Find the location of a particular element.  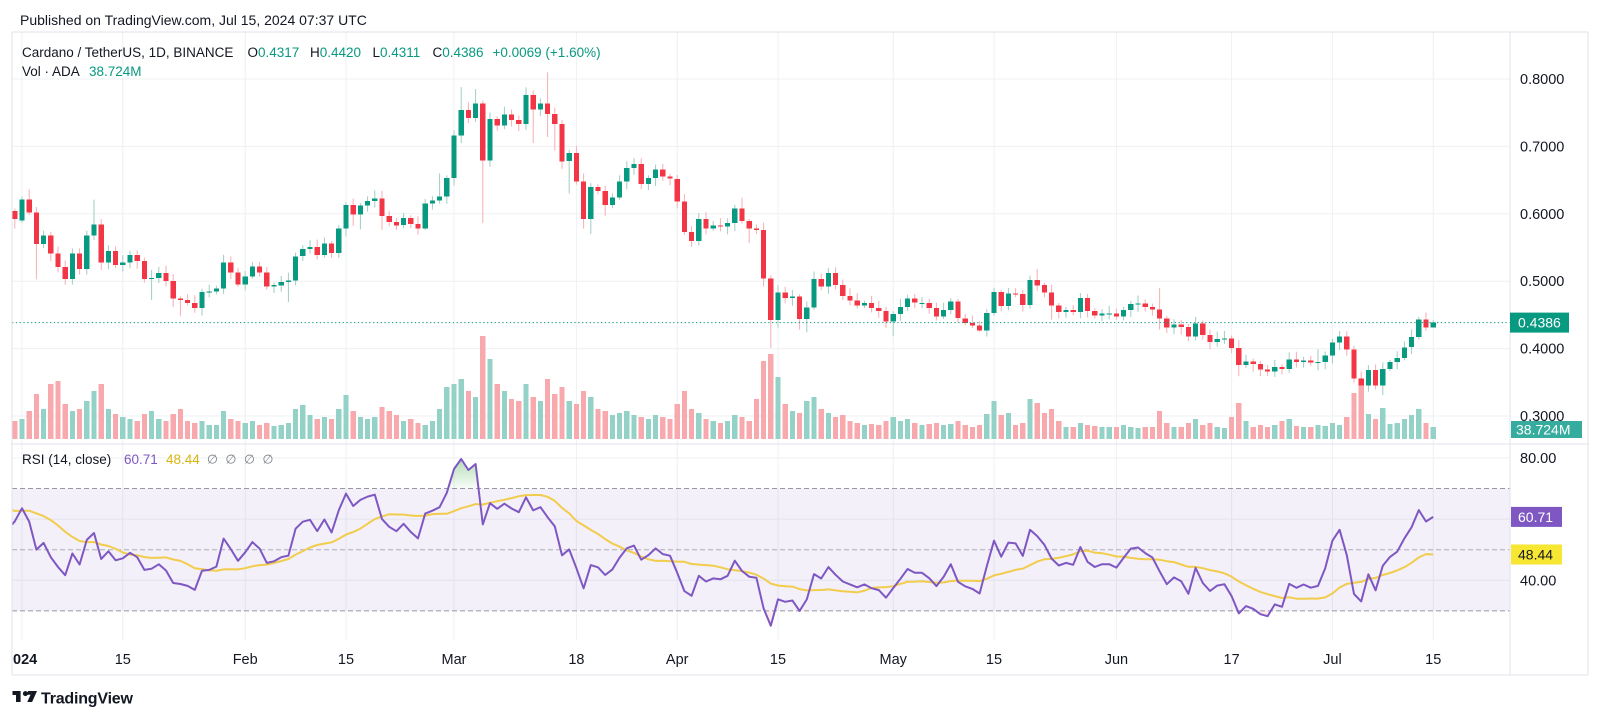

svg-text: RSI (14, close) is located at coordinates (66, 459).